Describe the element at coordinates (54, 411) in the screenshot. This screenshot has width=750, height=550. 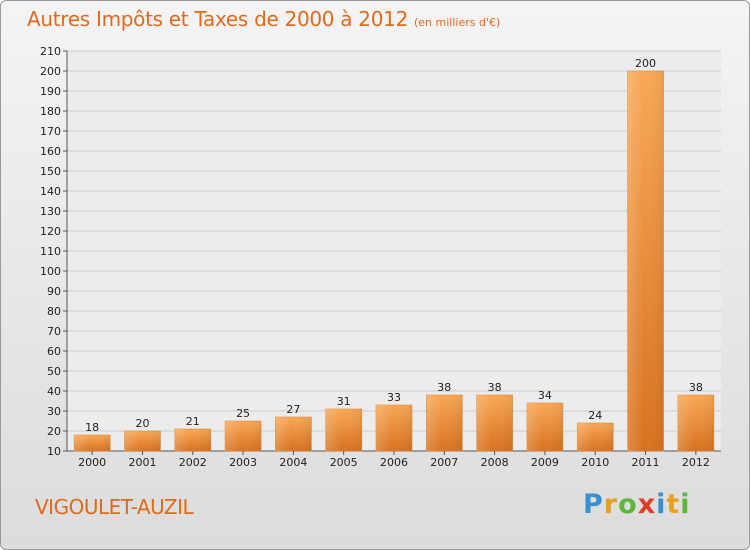
I see `y-tick-label: 30` at that location.